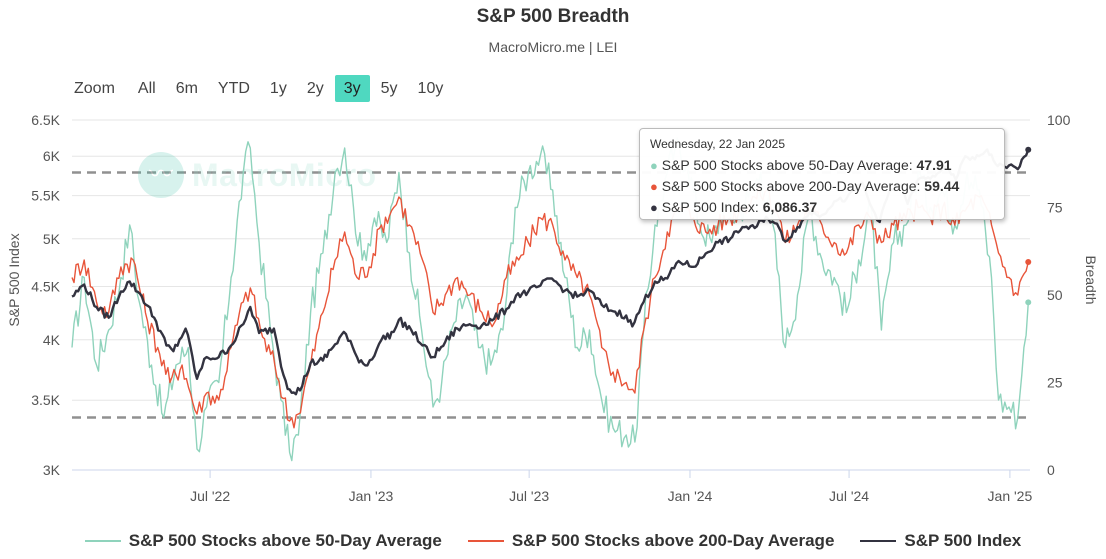 Image resolution: width=1106 pixels, height=559 pixels. Describe the element at coordinates (717, 144) in the screenshot. I see `tooltip-date: Wednesday, 22 Jan 2025` at that location.